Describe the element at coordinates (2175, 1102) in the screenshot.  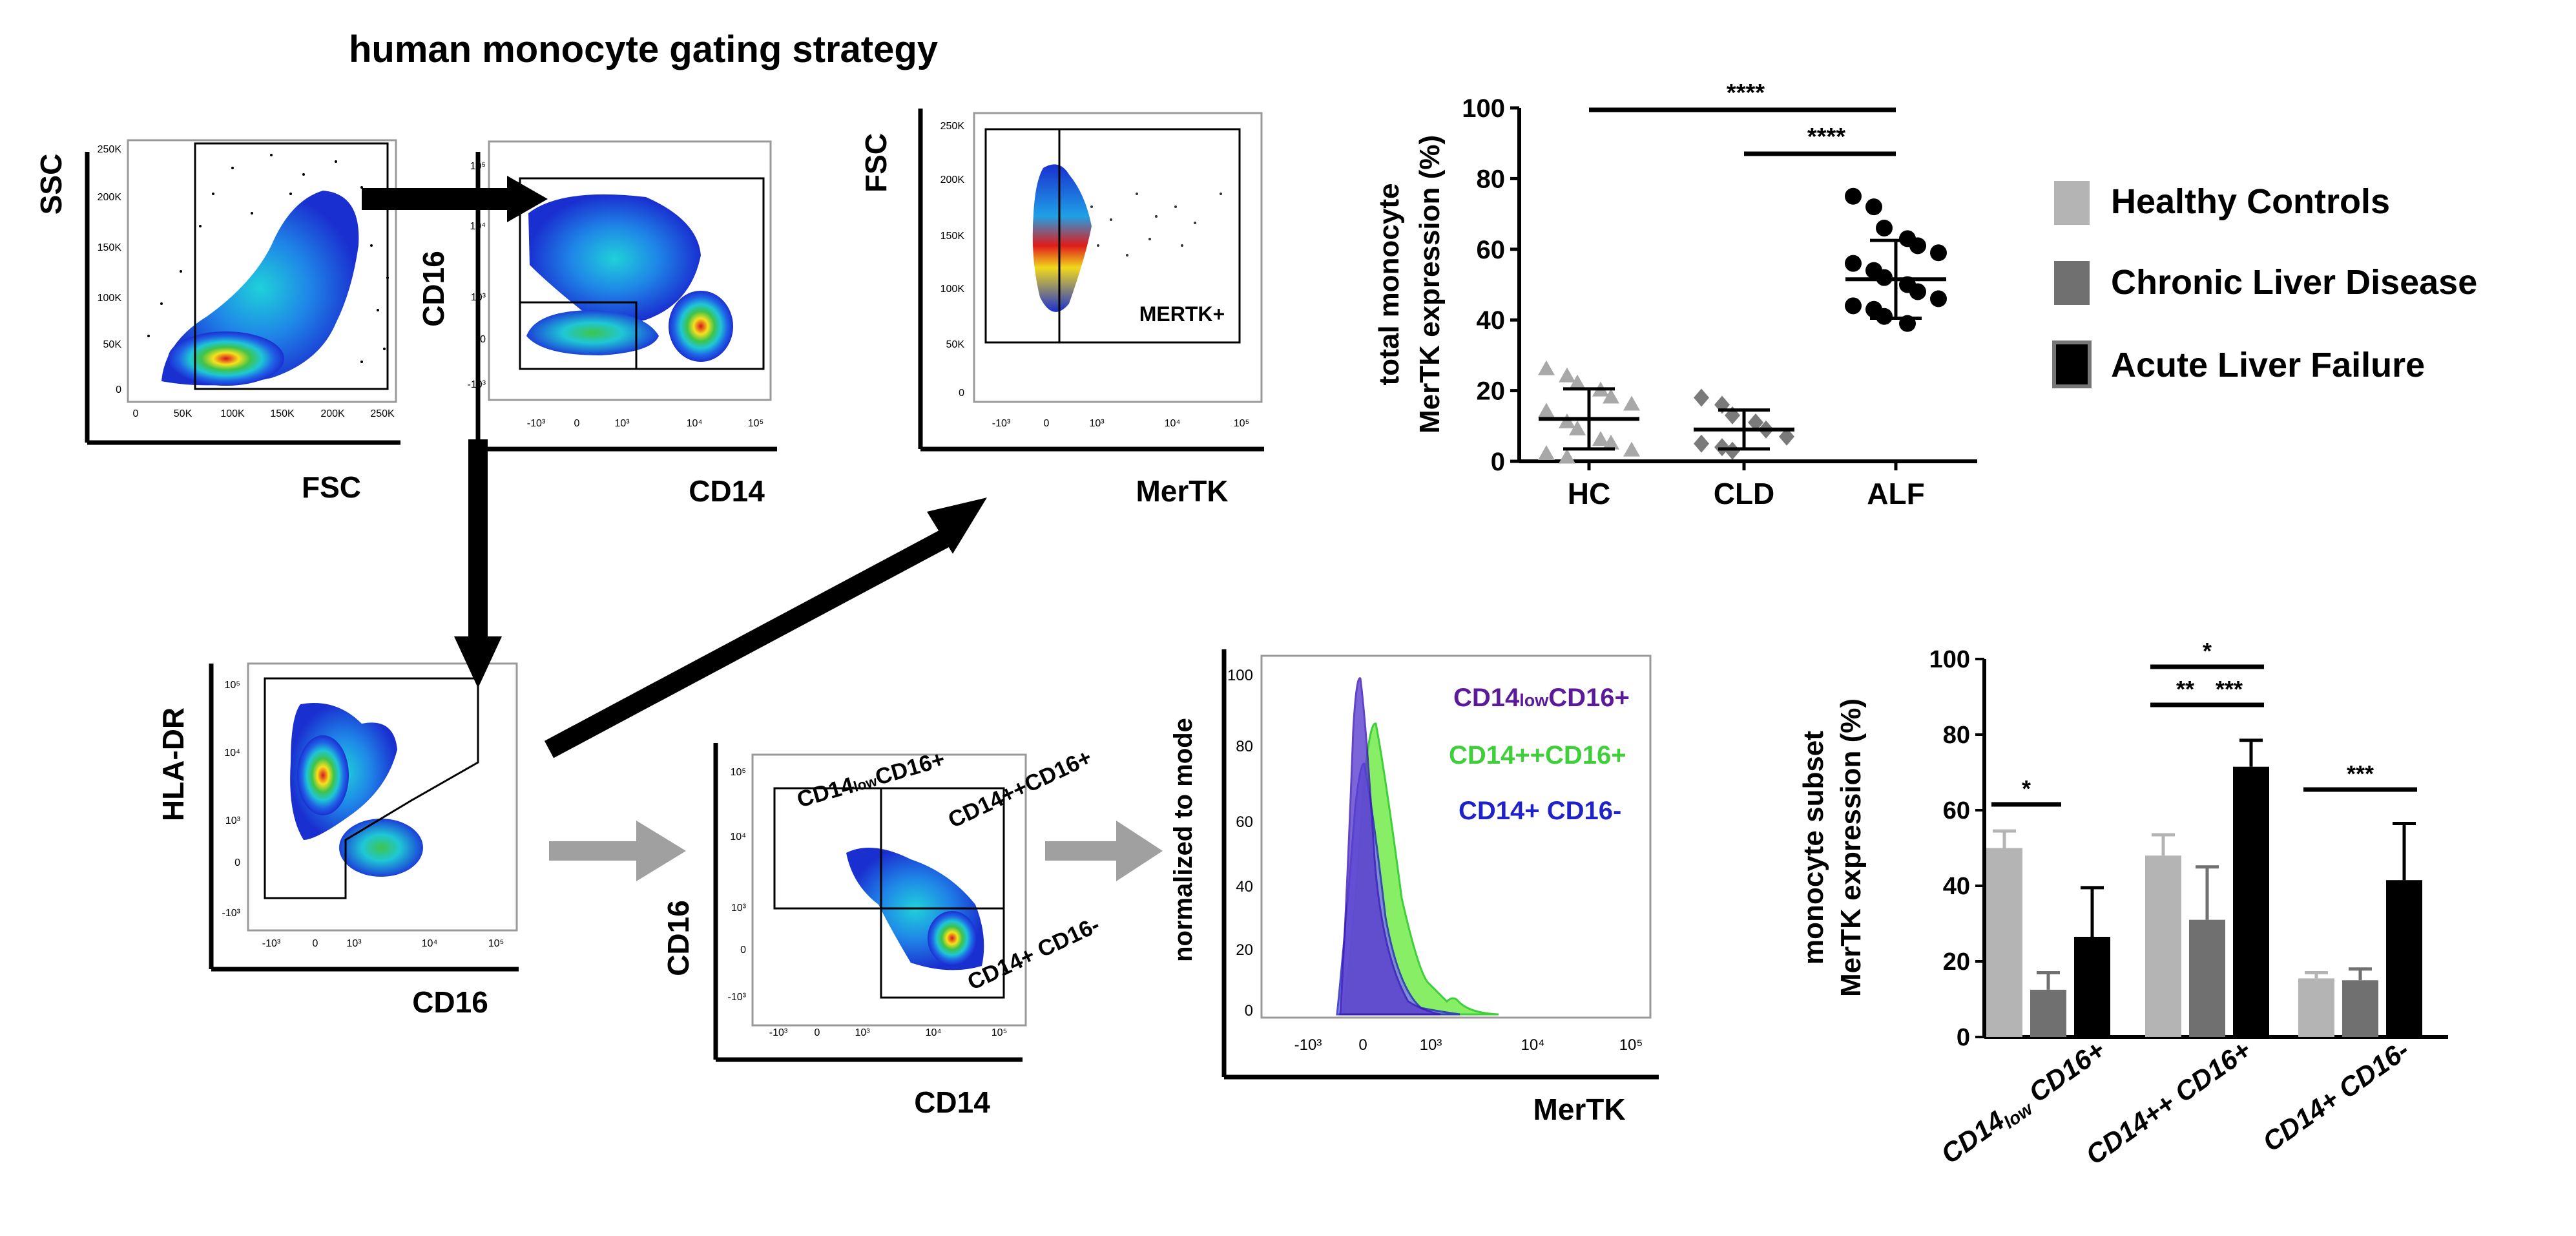
I see `x-ticks: CD14low CD16+CD14++ CD16+ CD14+ CD16-` at that location.